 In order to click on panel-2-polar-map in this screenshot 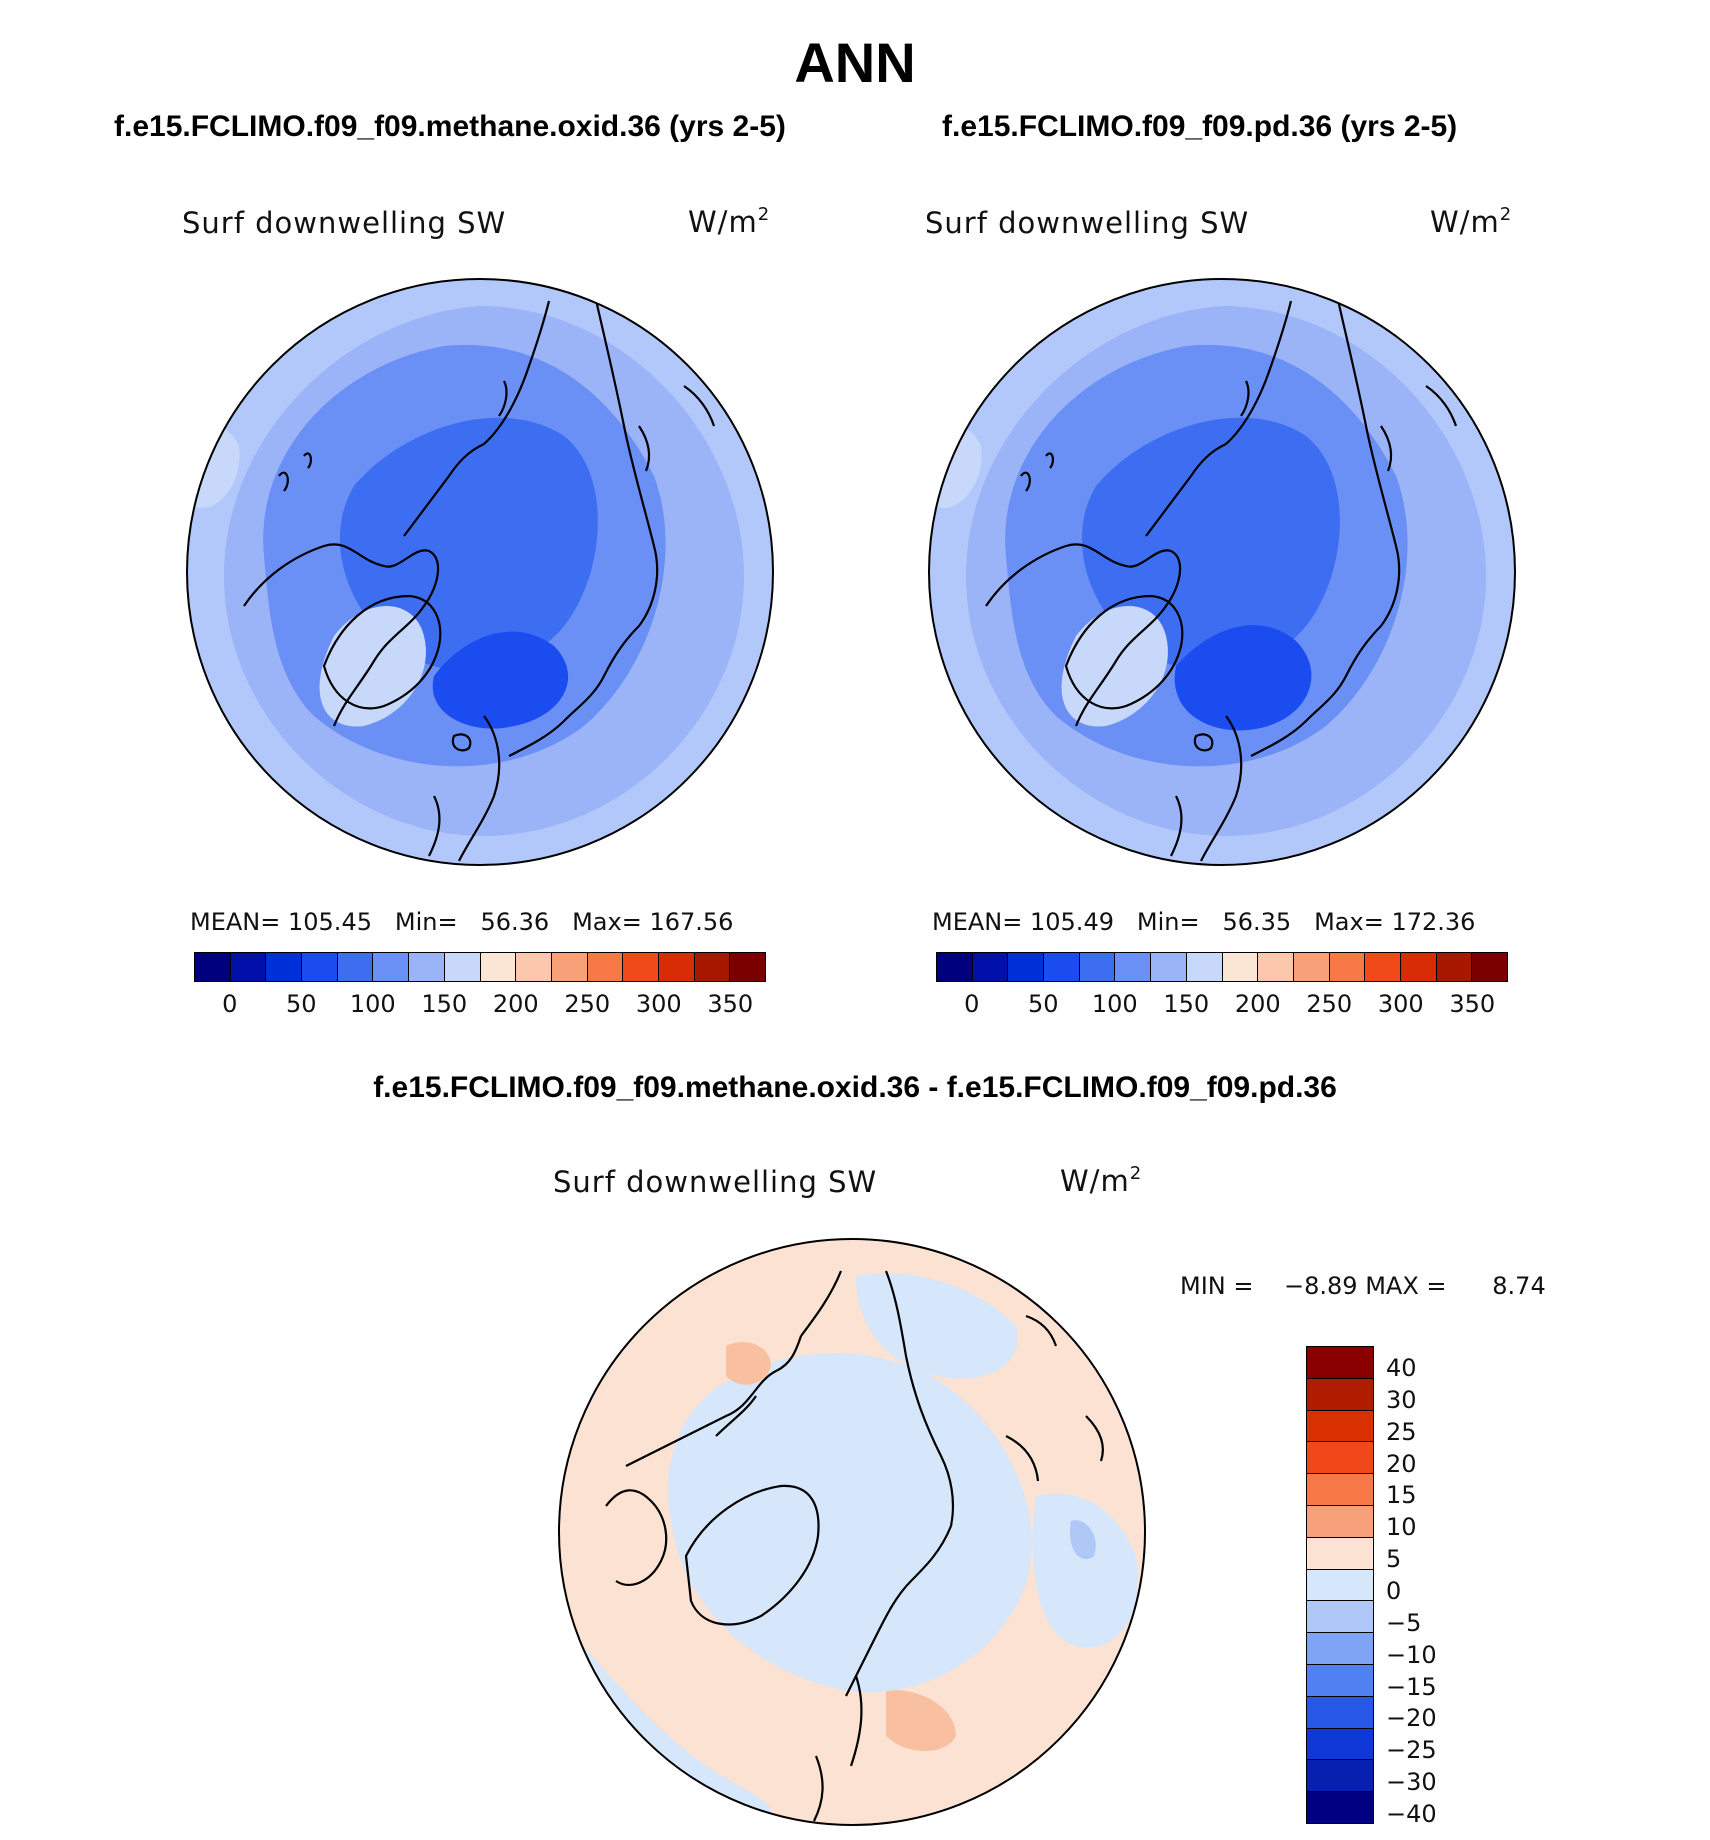, I will do `click(1222, 572)`.